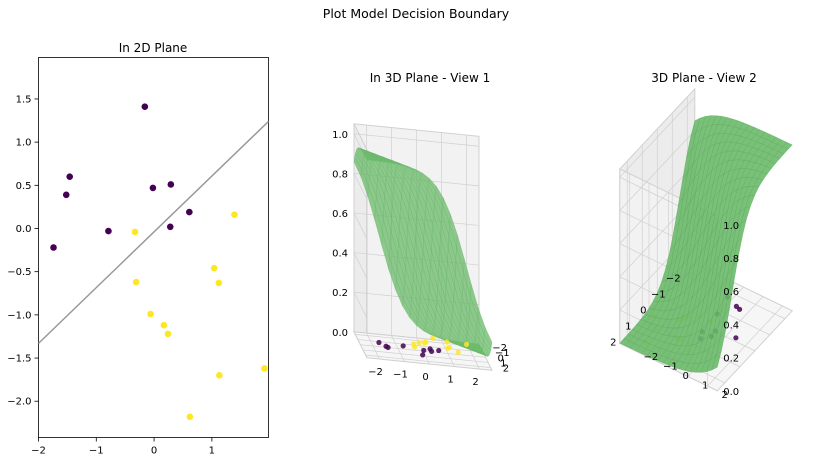 The width and height of the screenshot is (826, 462). What do you see at coordinates (19, 272) in the screenshot?
I see `y-tick-label: −0.5` at bounding box center [19, 272].